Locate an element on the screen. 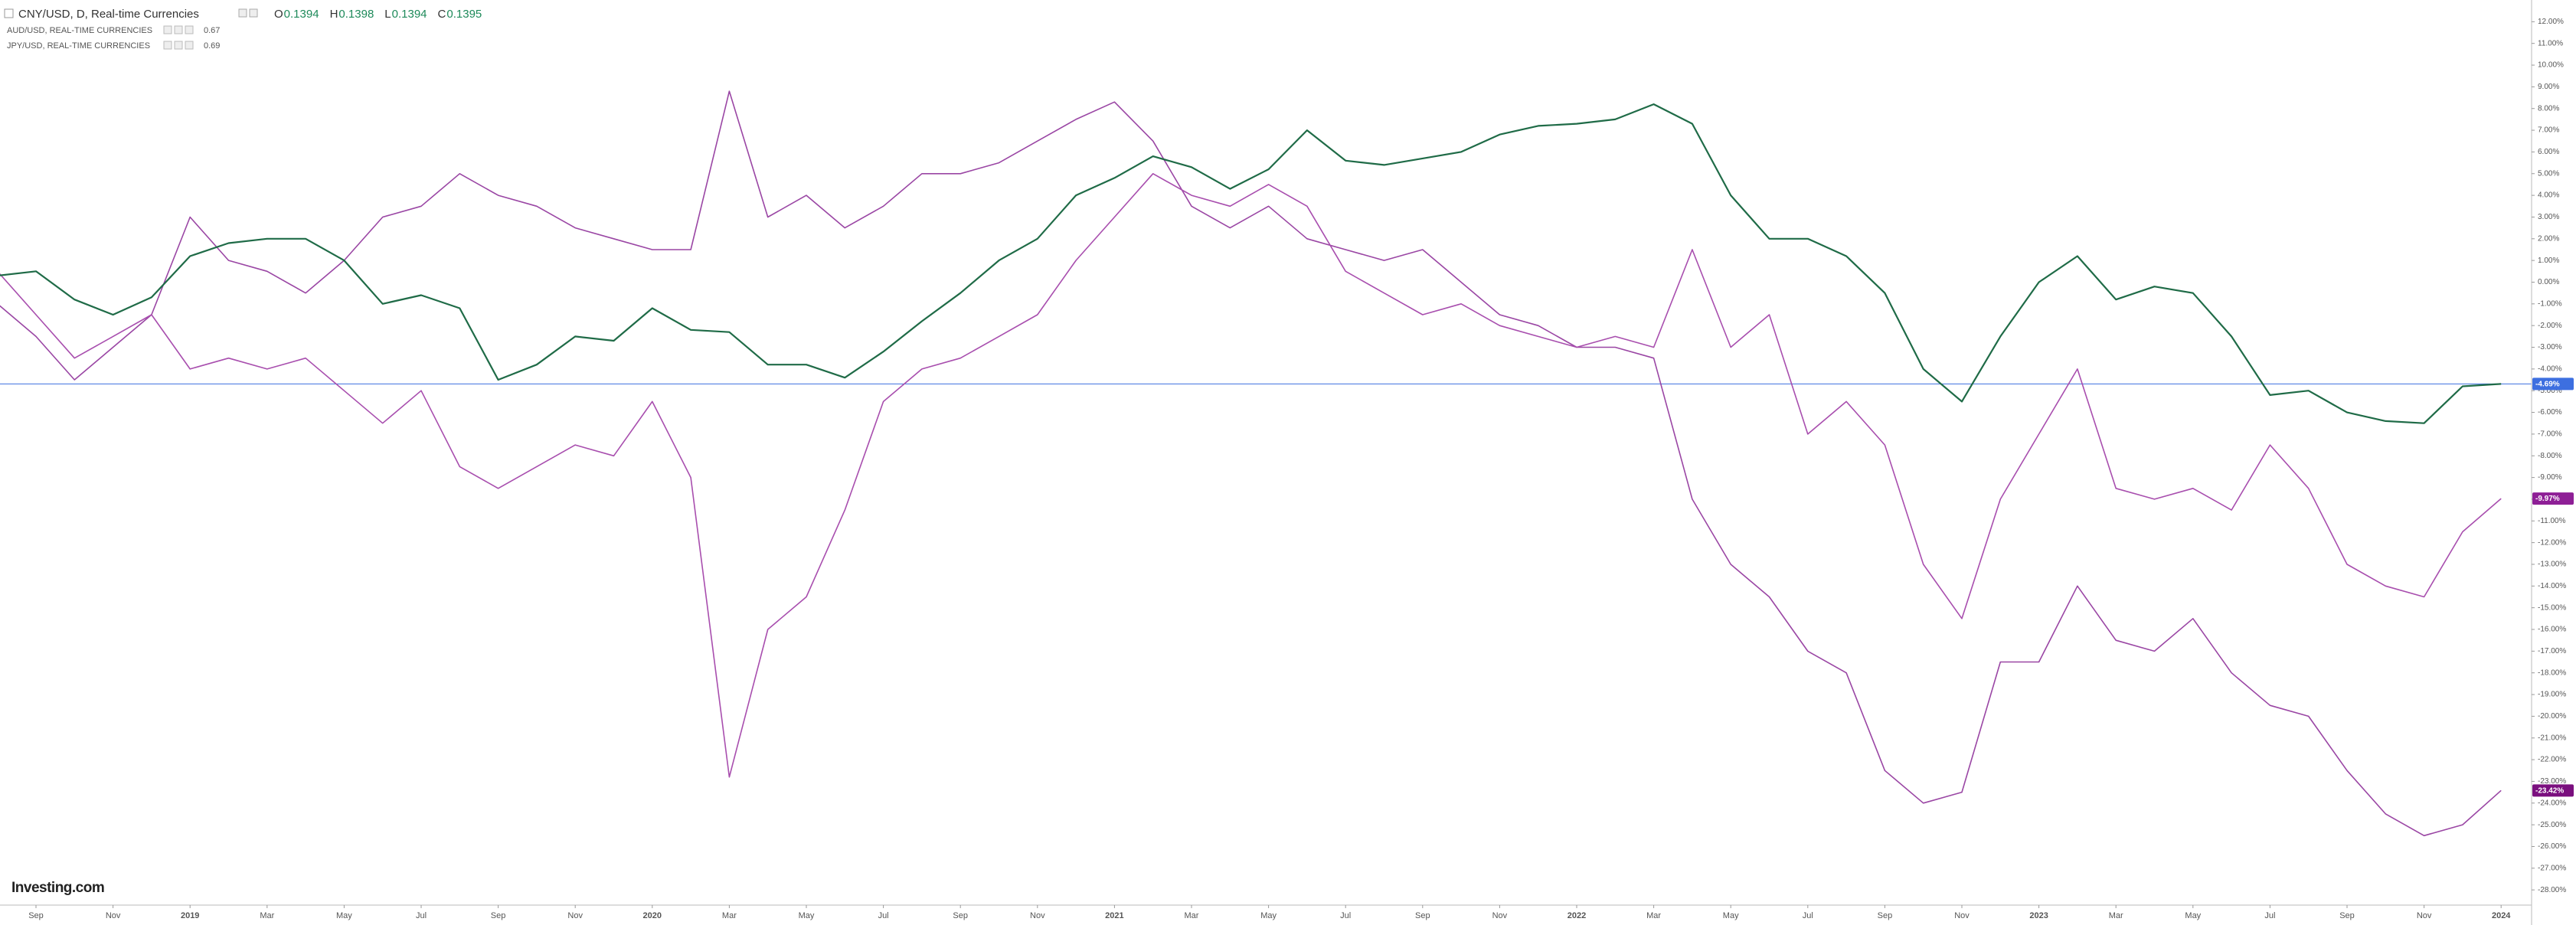 The image size is (2576, 925). ohlc-letter: O is located at coordinates (278, 14).